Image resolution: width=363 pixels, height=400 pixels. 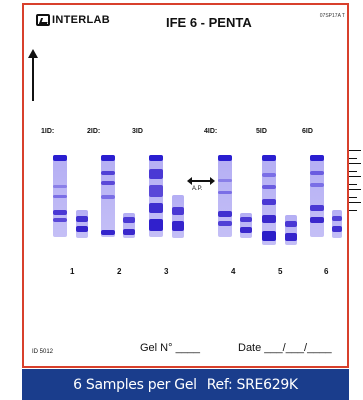 I want to click on info-banner: 6 Samples per Gel Ref: SRE629K, so click(x=185, y=384).